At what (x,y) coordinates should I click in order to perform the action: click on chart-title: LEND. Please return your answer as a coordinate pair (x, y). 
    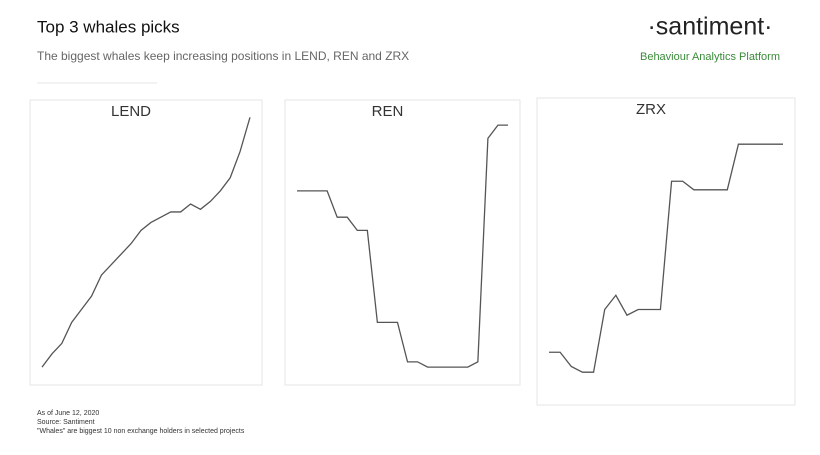
    Looking at the image, I should click on (131, 111).